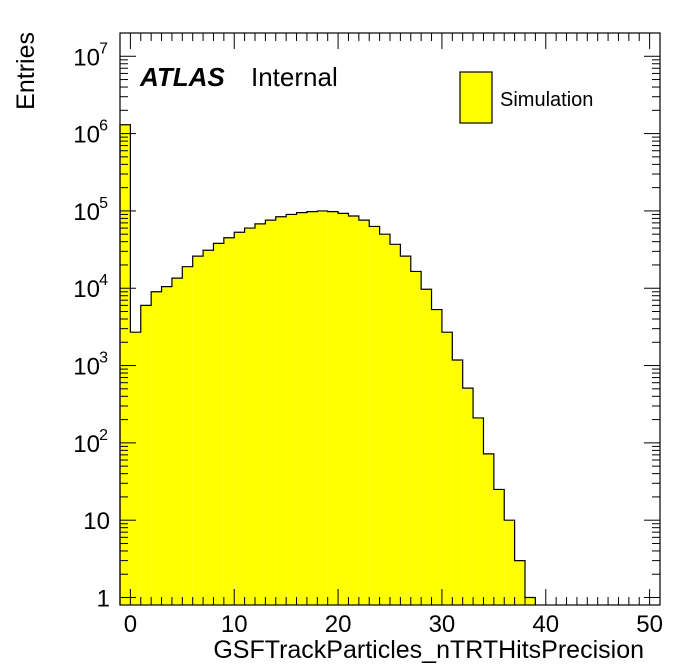 Image resolution: width=696 pixels, height=672 pixels. Describe the element at coordinates (26, 71) in the screenshot. I see `y-axis-title: Entries` at that location.